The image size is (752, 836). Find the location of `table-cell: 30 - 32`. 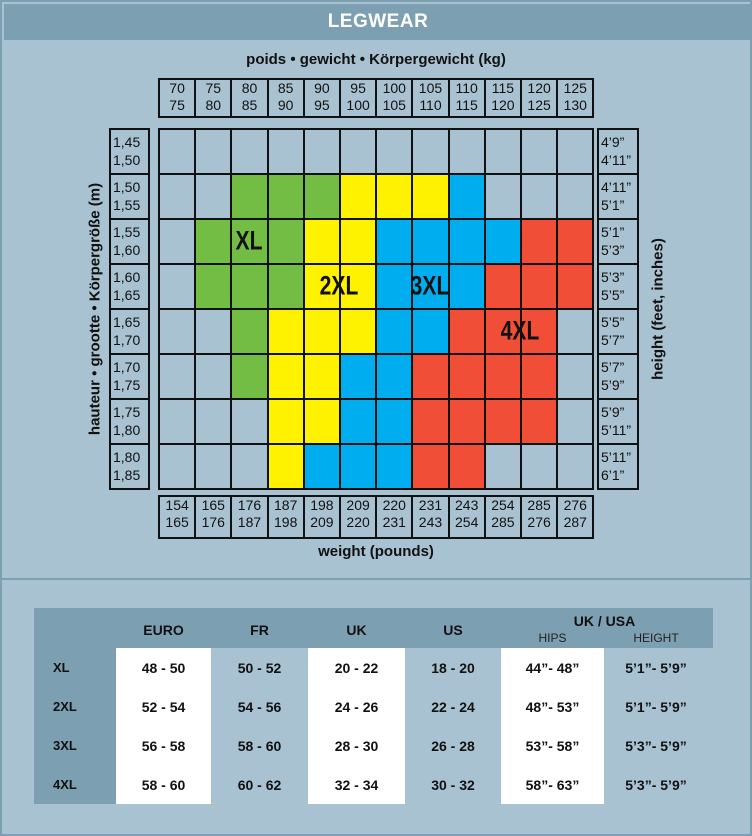

table-cell: 30 - 32 is located at coordinates (453, 785).